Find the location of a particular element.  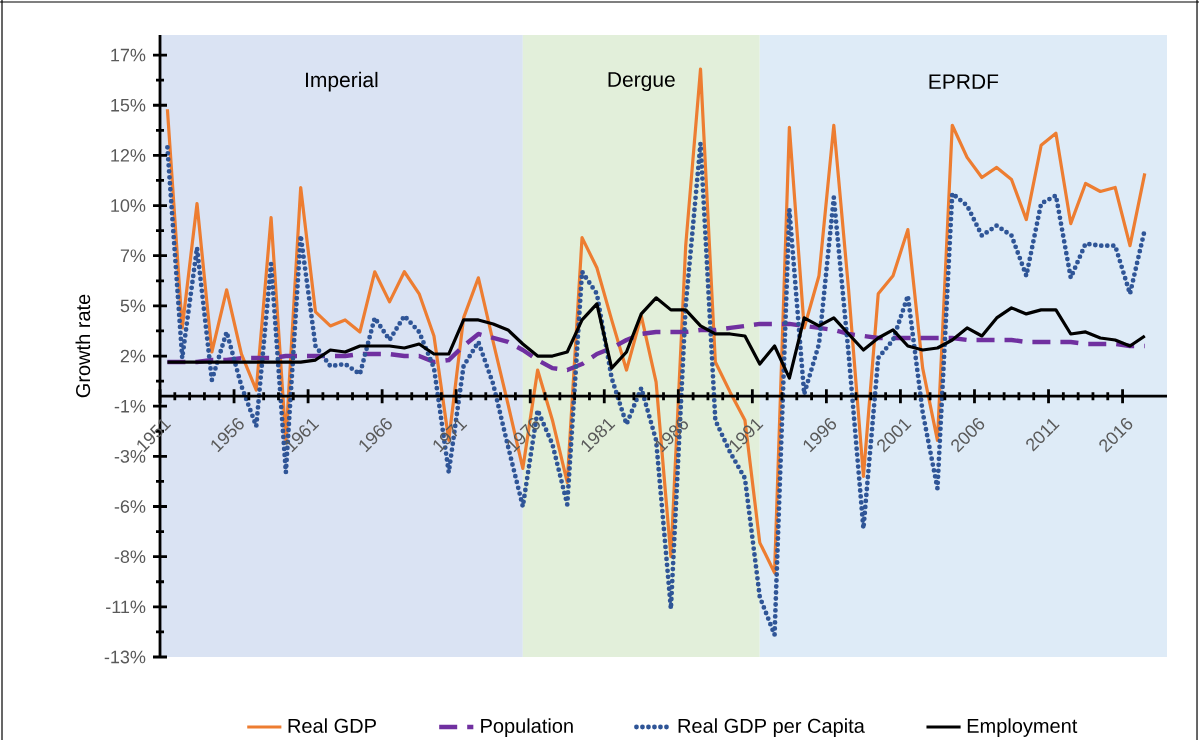

y-tick-label: 15% is located at coordinates (128, 105).